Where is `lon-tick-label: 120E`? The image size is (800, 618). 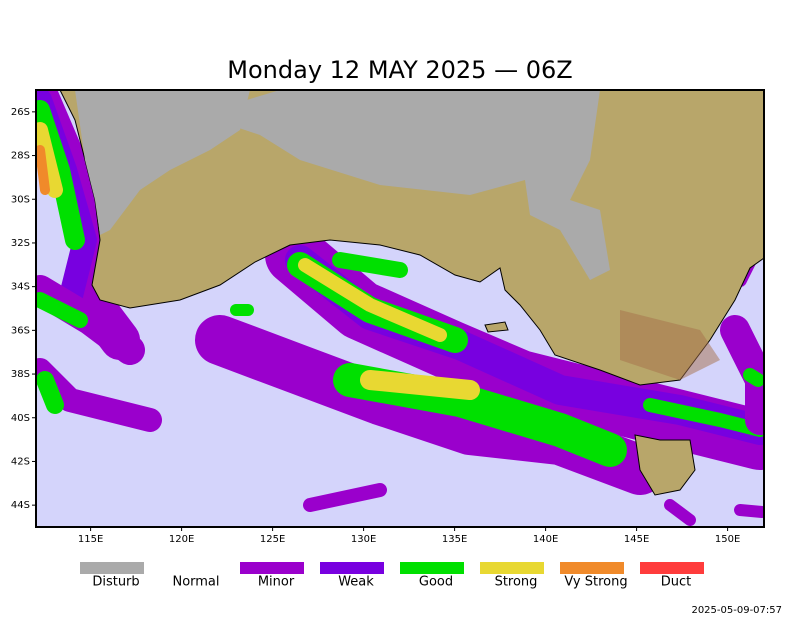 lon-tick-label: 120E is located at coordinates (181, 539).